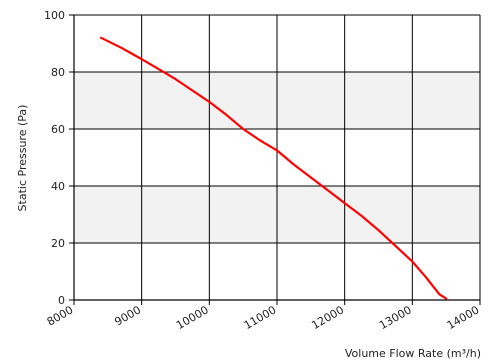 This screenshot has height=363, width=493. I want to click on x-axis-label: Volume Flow Rate (m³/h), so click(413, 353).